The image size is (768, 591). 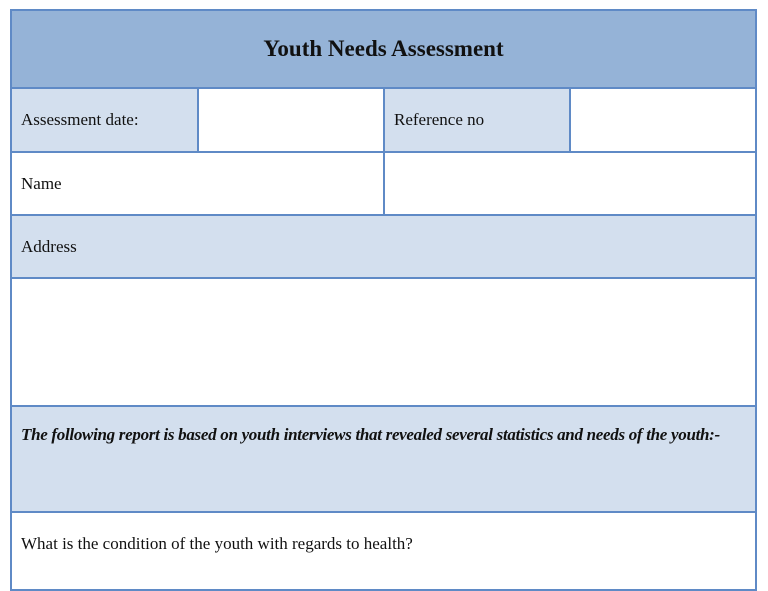 I want to click on name-field, so click(x=570, y=183).